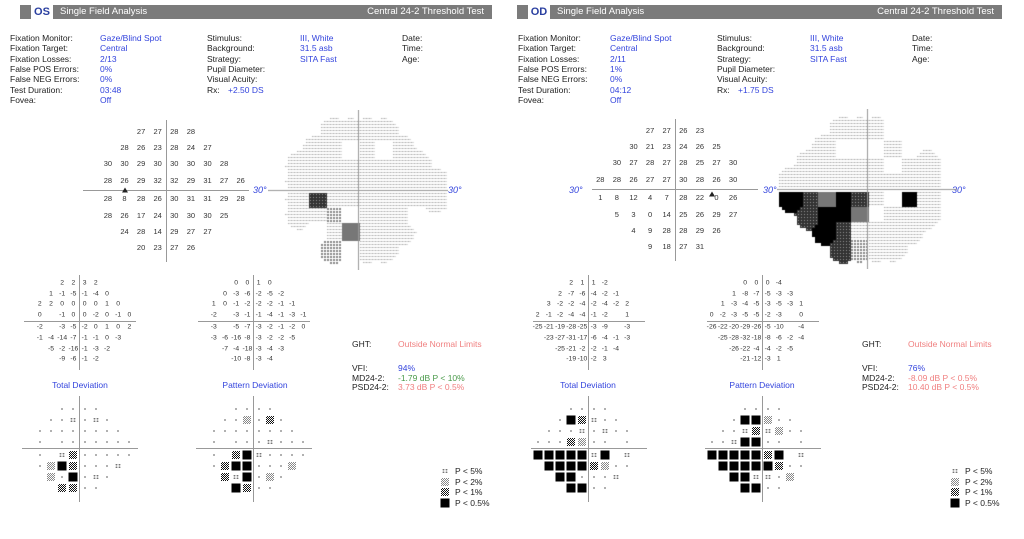 The width and height of the screenshot is (1024, 539). I want to click on pattern-deviation-value: -5, so click(767, 293).